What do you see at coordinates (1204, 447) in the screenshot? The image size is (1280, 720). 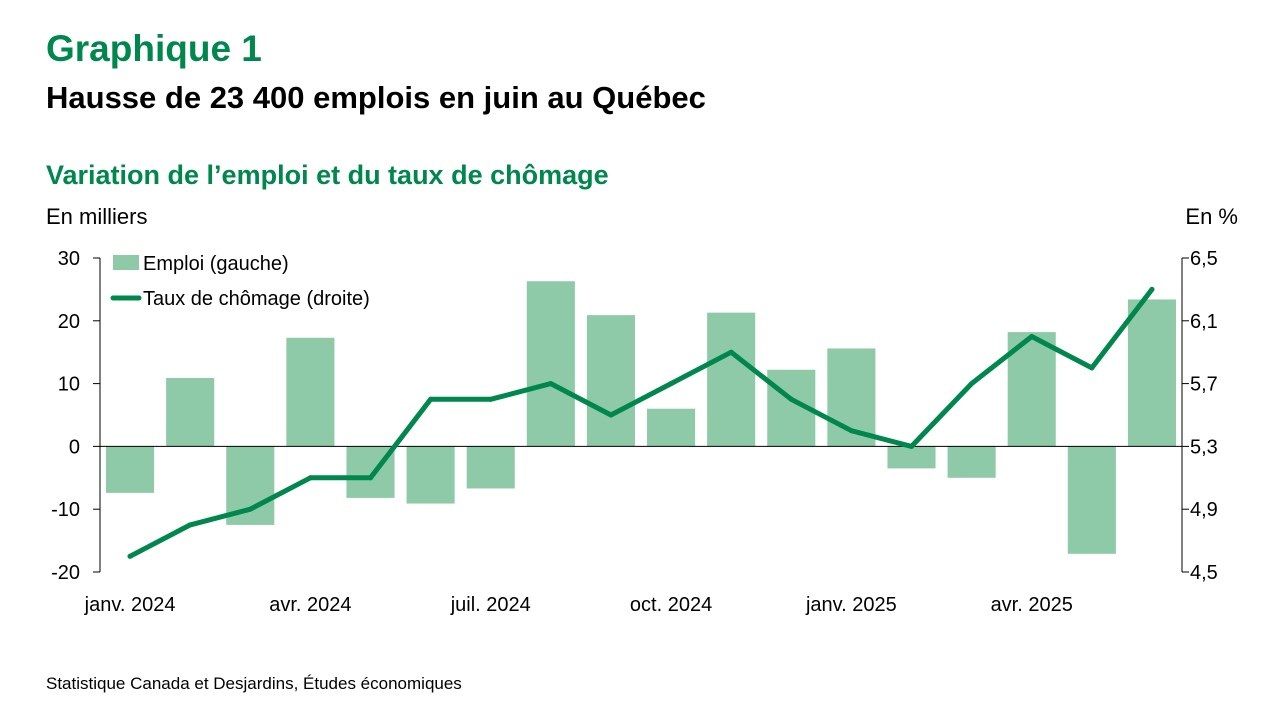 I see `right-tick-label: 5,3` at bounding box center [1204, 447].